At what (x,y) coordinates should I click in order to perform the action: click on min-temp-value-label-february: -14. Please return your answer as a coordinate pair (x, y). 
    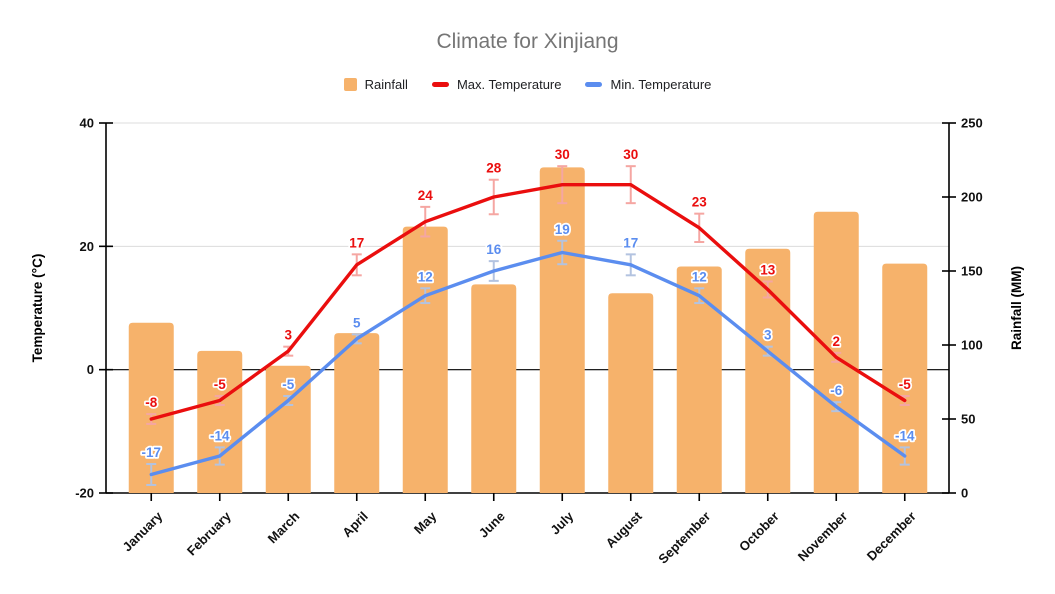
    Looking at the image, I should click on (220, 435).